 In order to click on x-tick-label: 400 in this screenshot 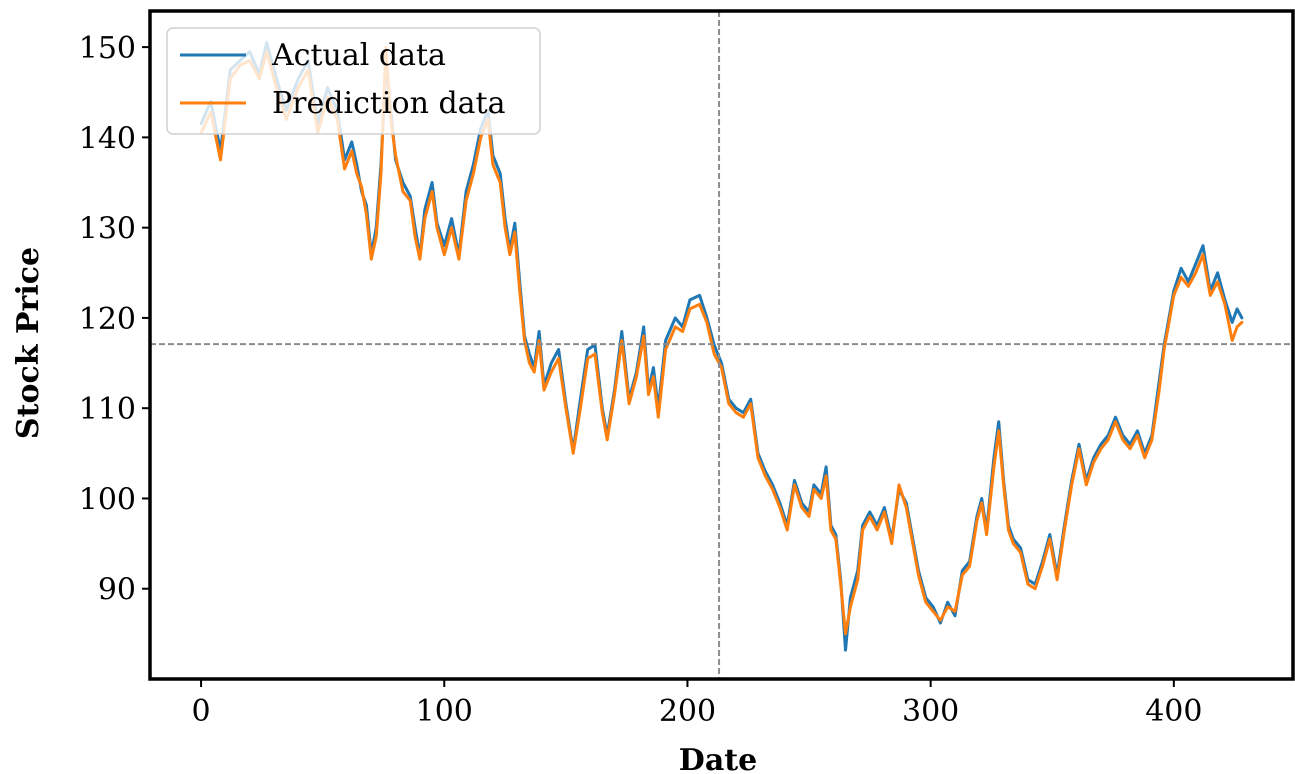, I will do `click(1173, 711)`.